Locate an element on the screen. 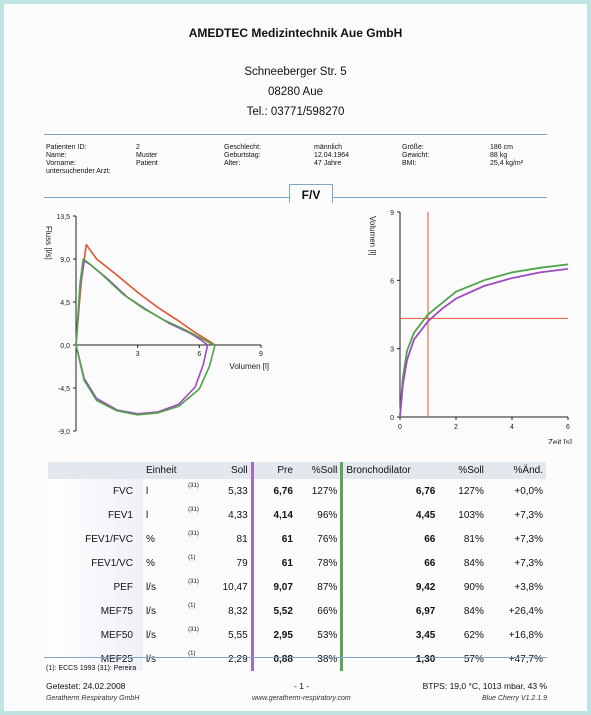  cell-bd: 1,30 is located at coordinates (389, 659).